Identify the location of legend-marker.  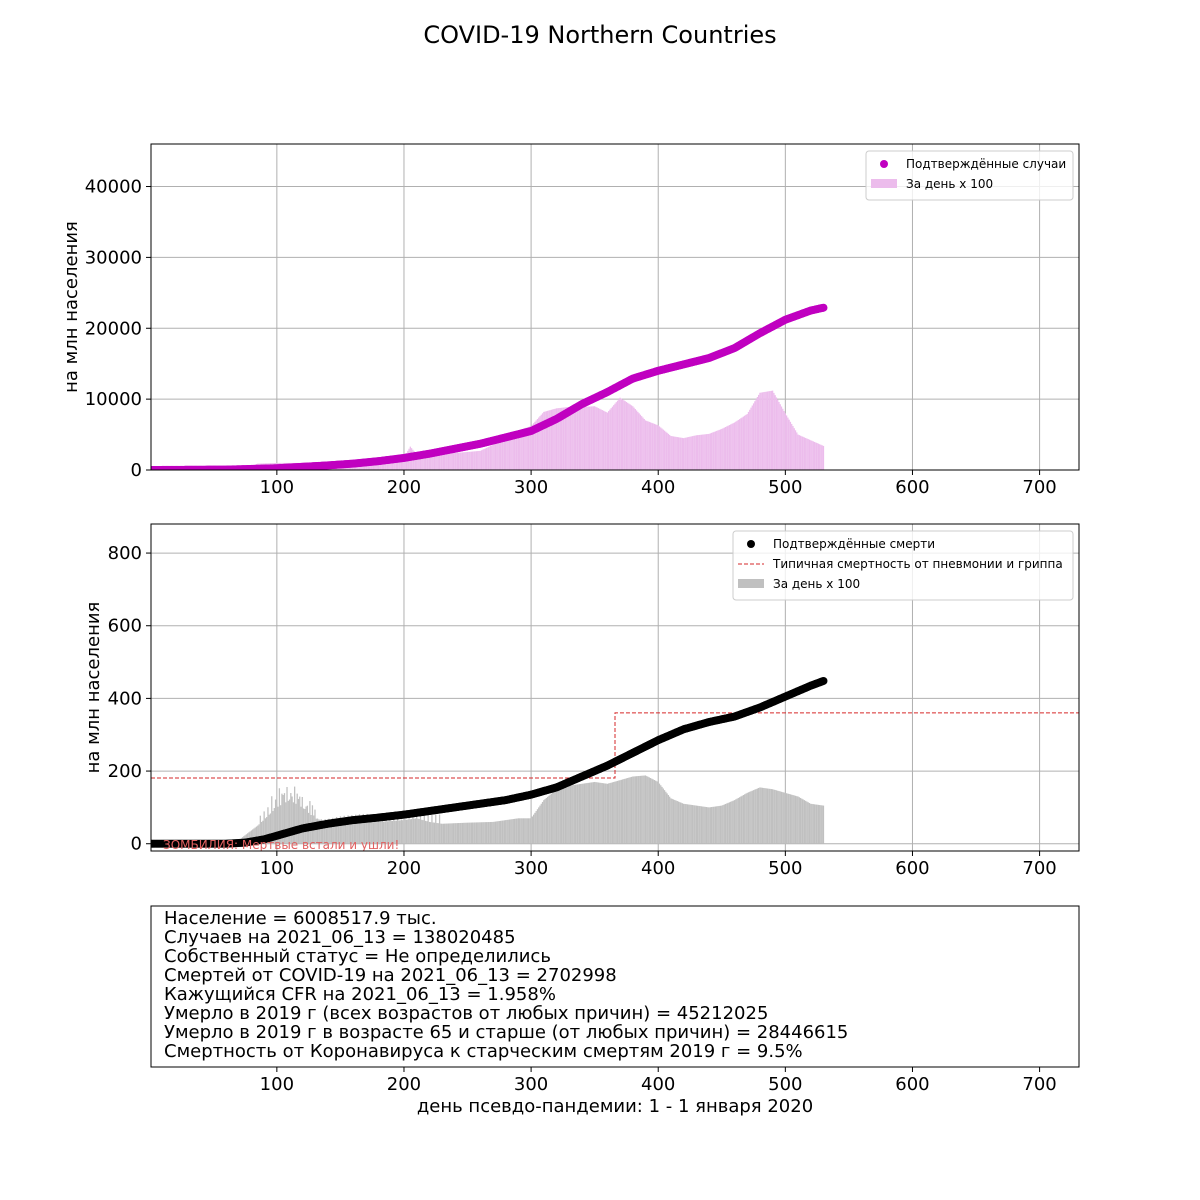
(751, 583).